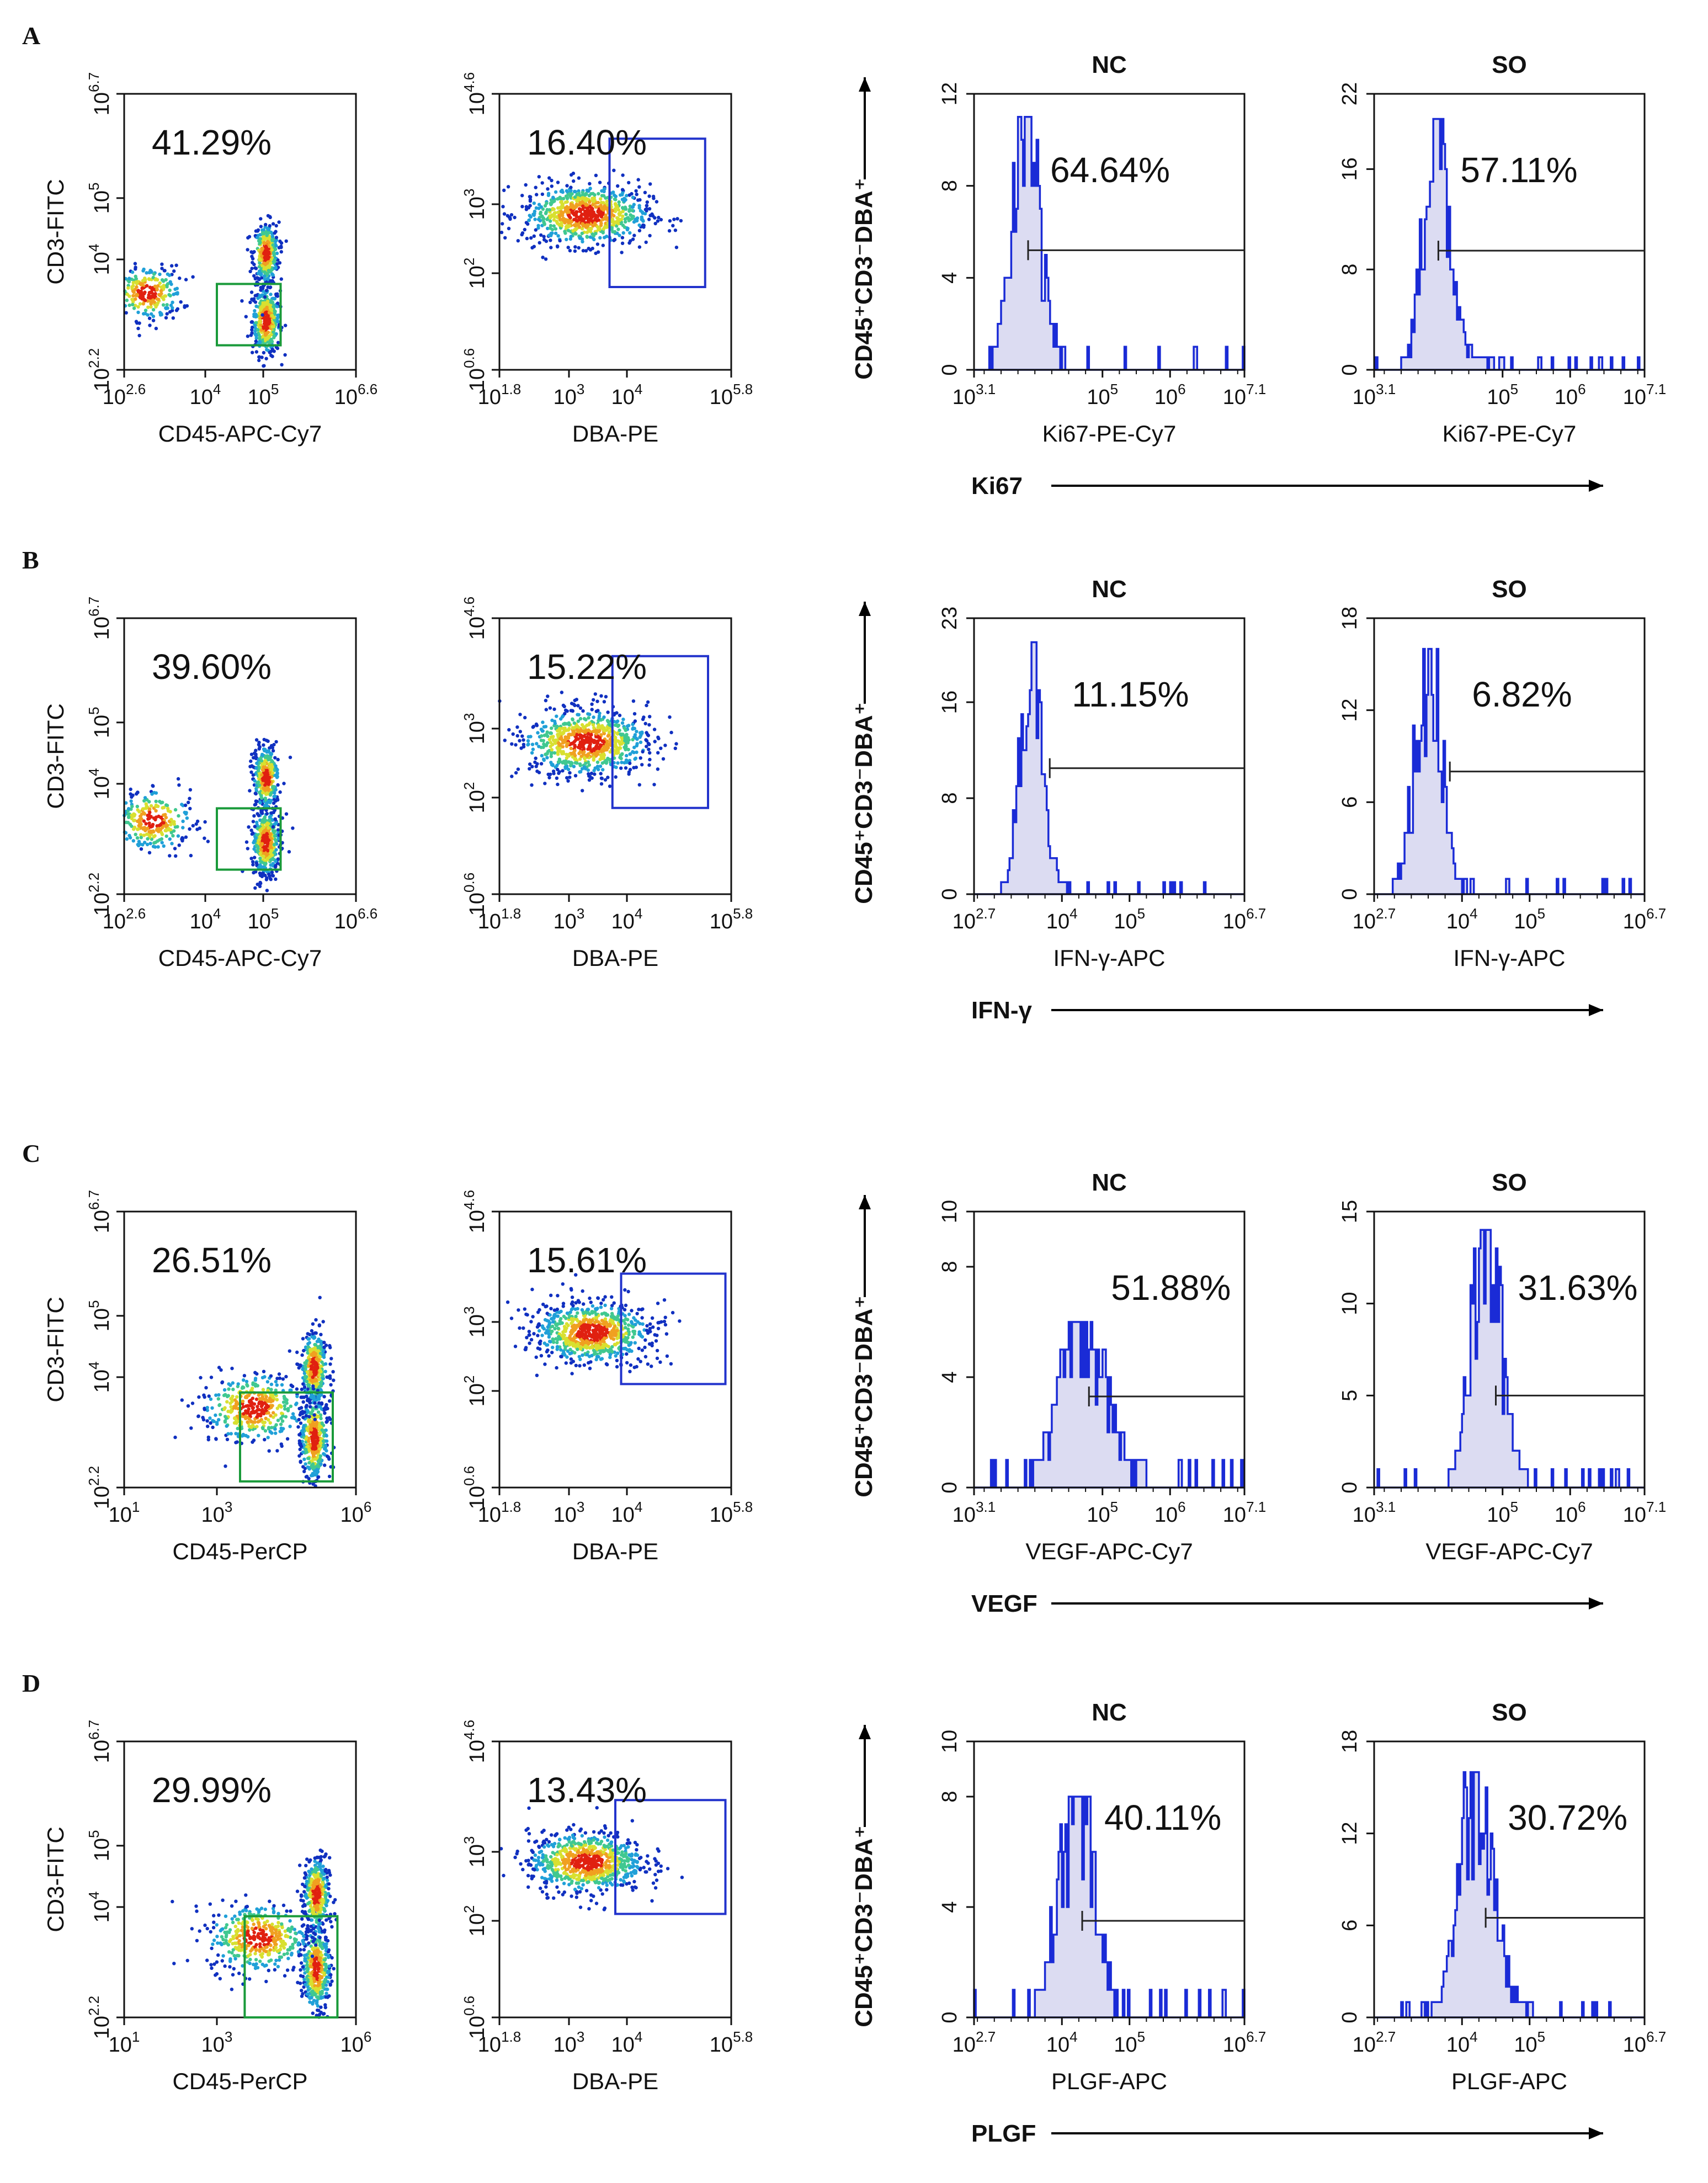  What do you see at coordinates (1102, 395) in the screenshot?
I see `tick-label: 10⁵` at bounding box center [1102, 395].